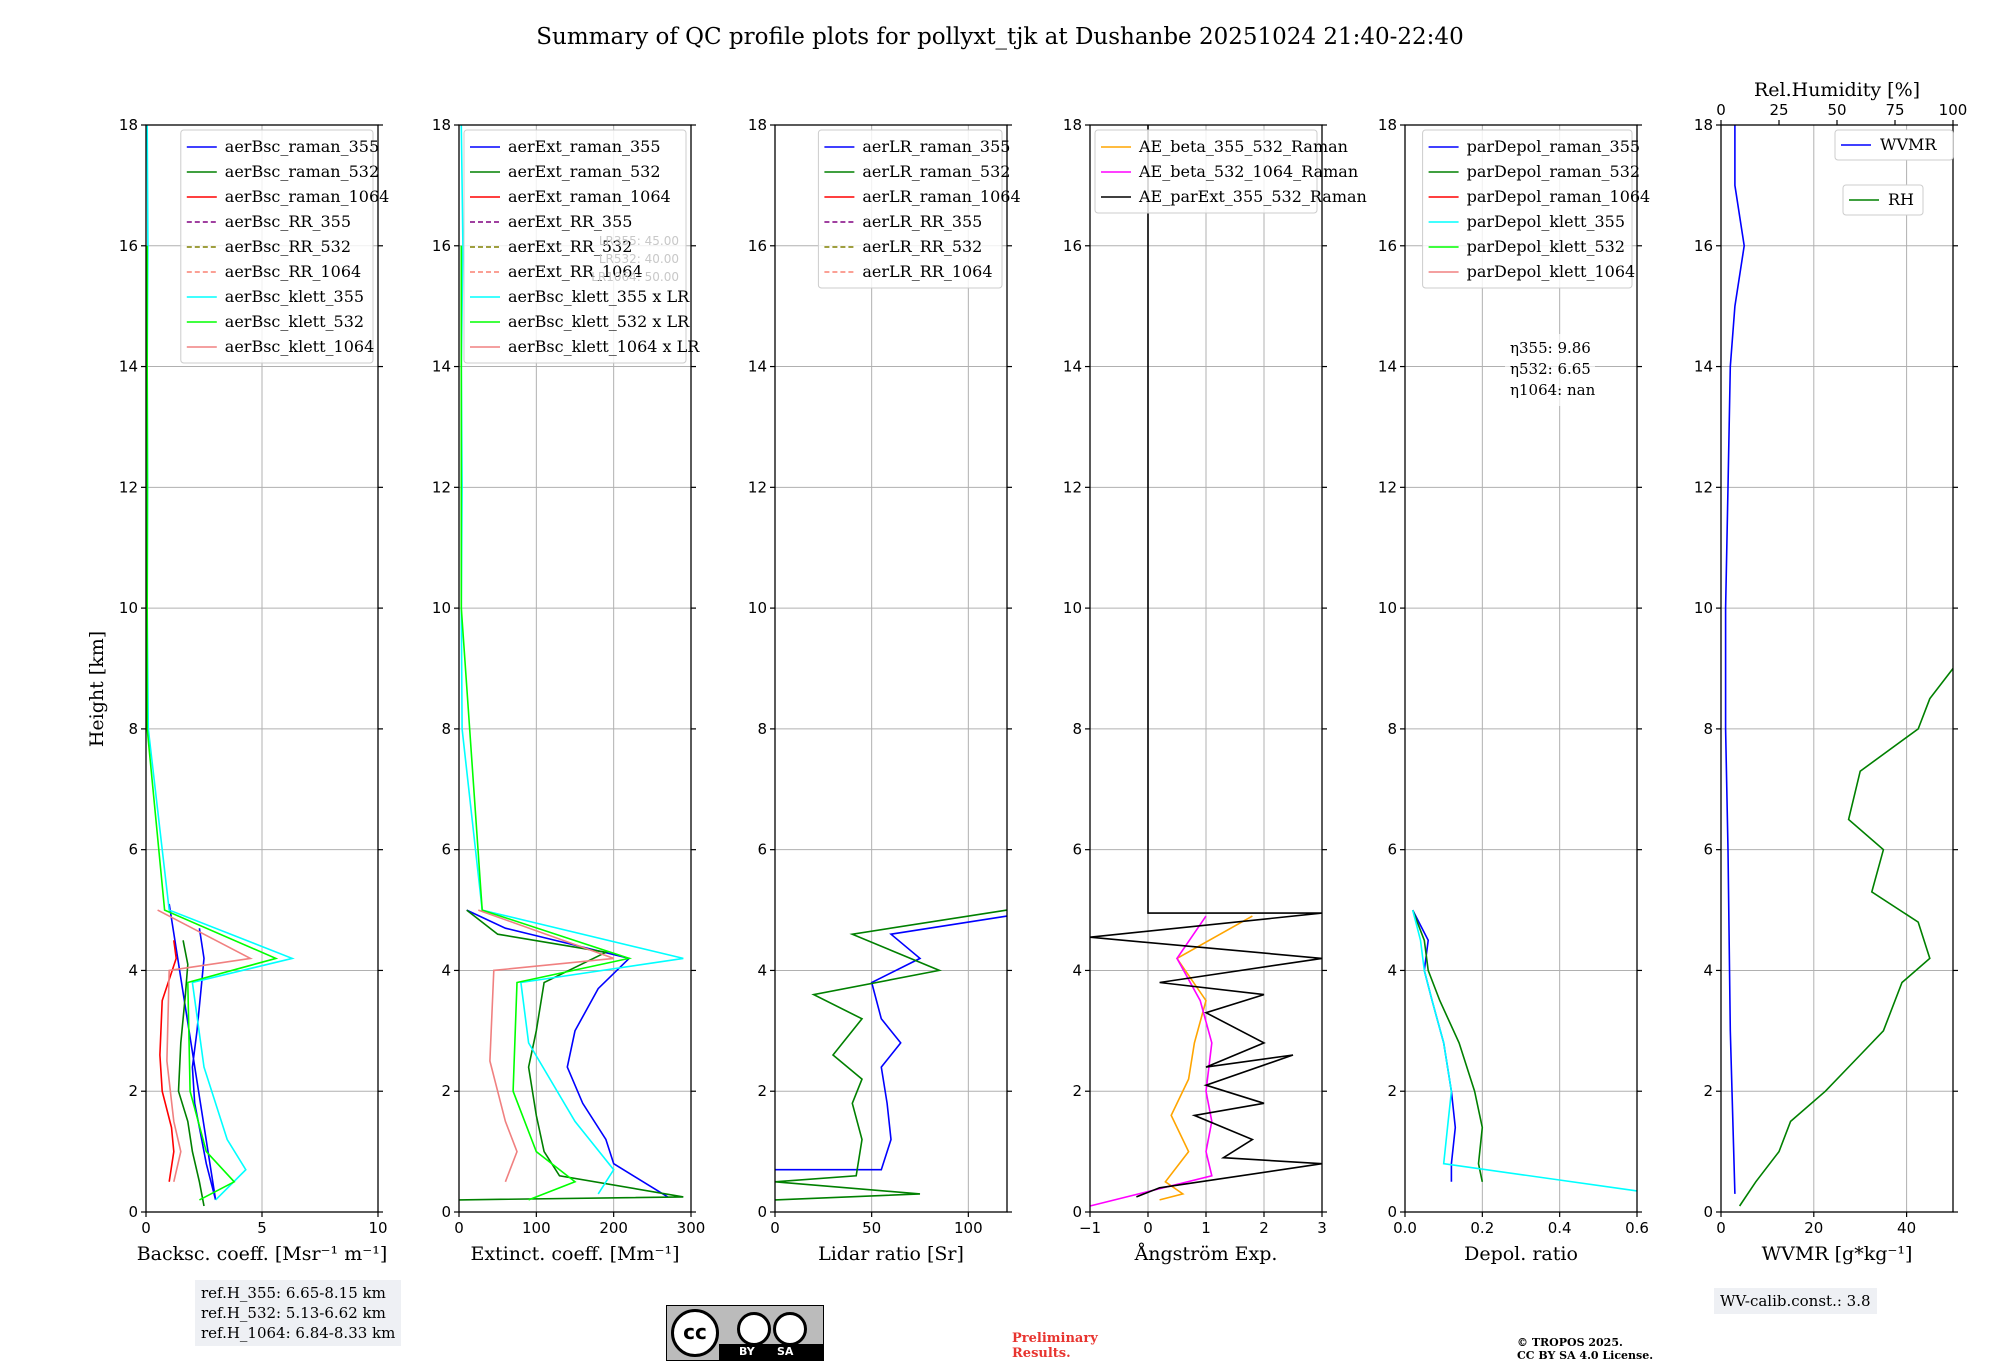 The height and width of the screenshot is (1362, 2000). Describe the element at coordinates (294, 321) in the screenshot. I see `legend-label: aerBsc_klett_532` at that location.